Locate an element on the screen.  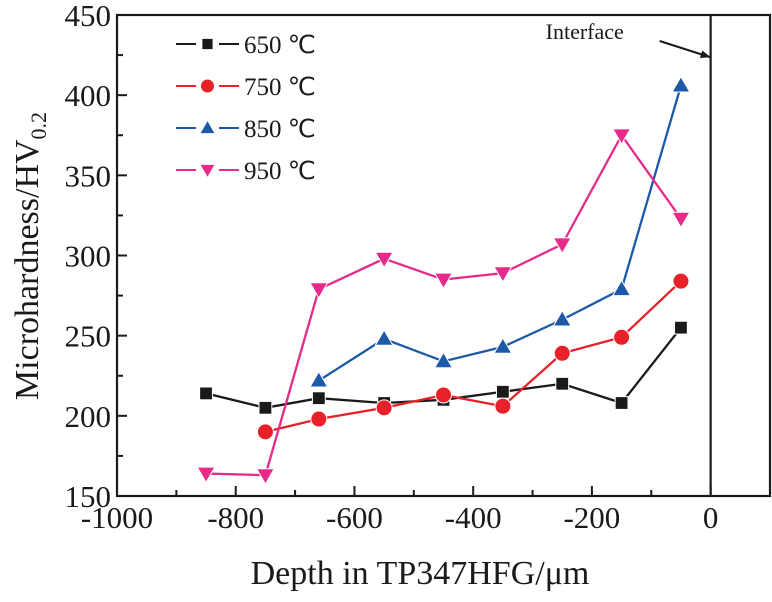
legend-item: 850 ℃ is located at coordinates (246, 129).